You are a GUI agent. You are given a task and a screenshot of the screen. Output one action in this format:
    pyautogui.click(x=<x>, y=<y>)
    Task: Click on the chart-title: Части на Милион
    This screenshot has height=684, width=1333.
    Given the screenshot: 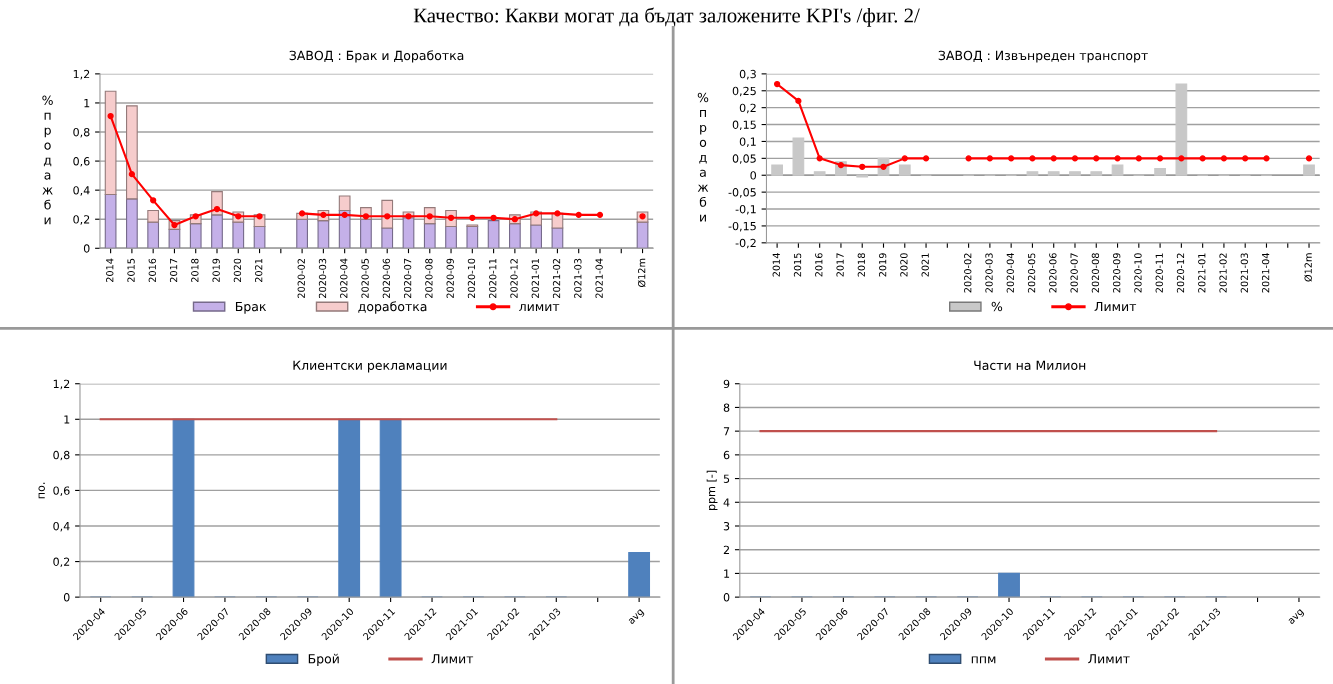 What is the action you would take?
    pyautogui.click(x=1030, y=365)
    